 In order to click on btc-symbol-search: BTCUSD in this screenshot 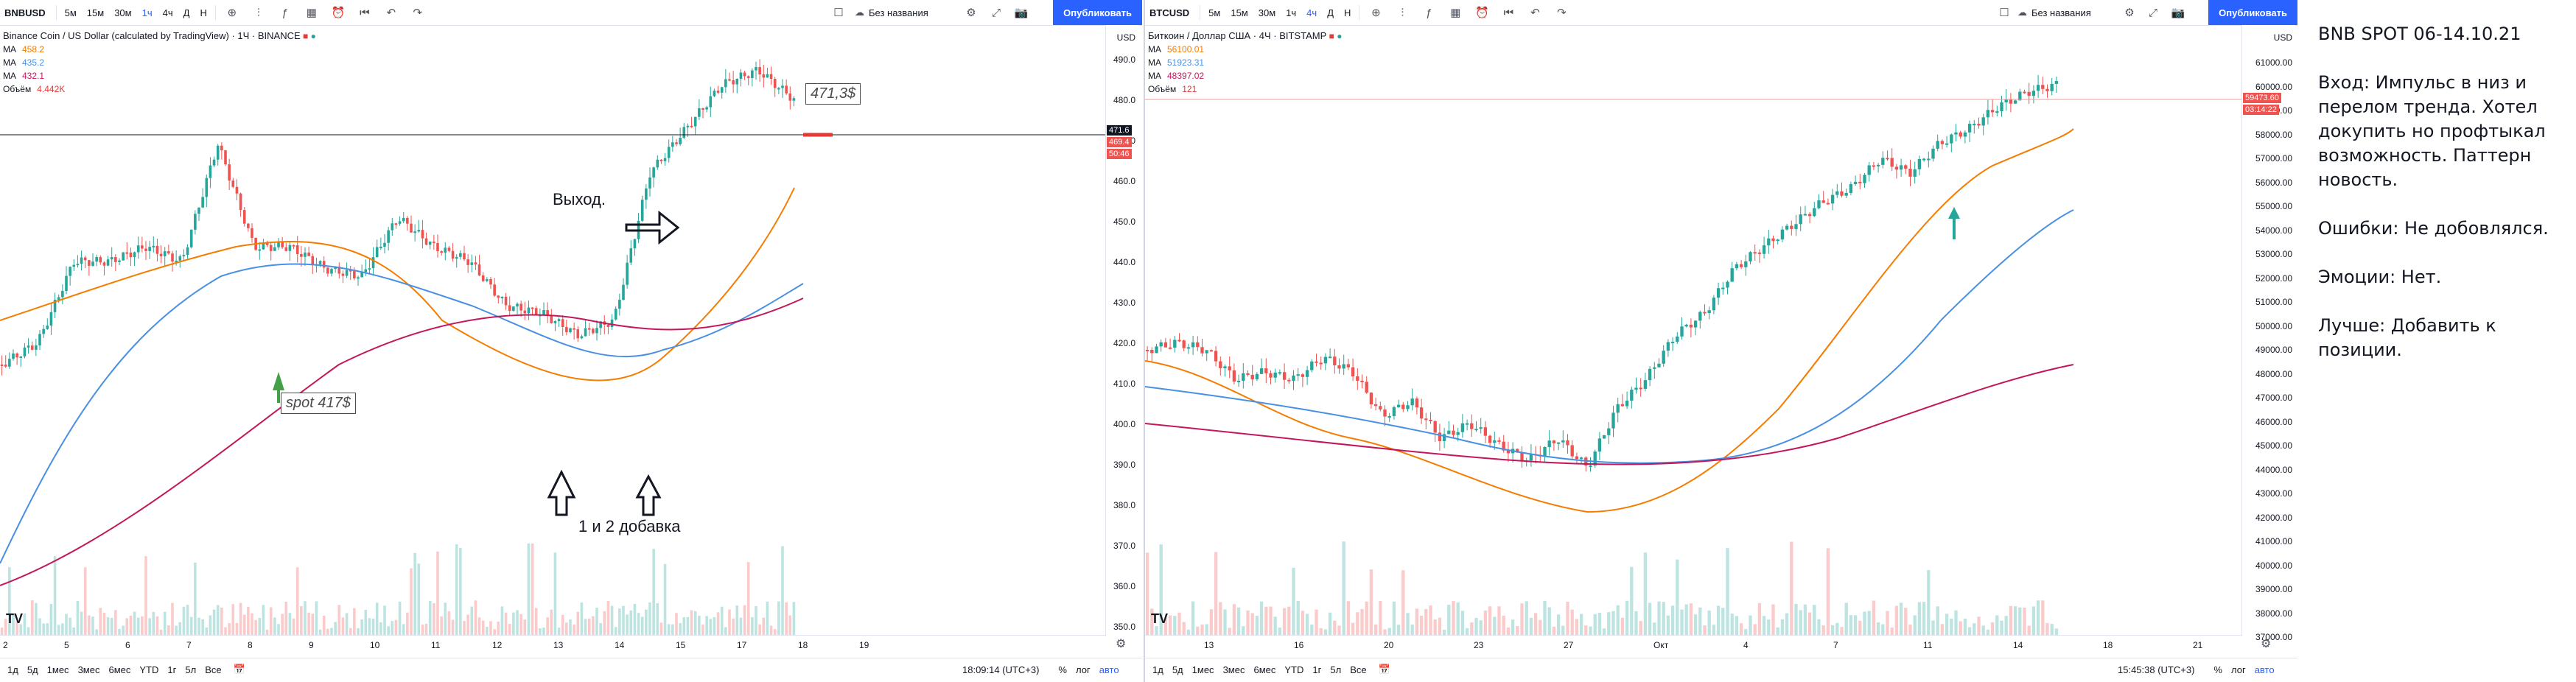, I will do `click(1169, 12)`.